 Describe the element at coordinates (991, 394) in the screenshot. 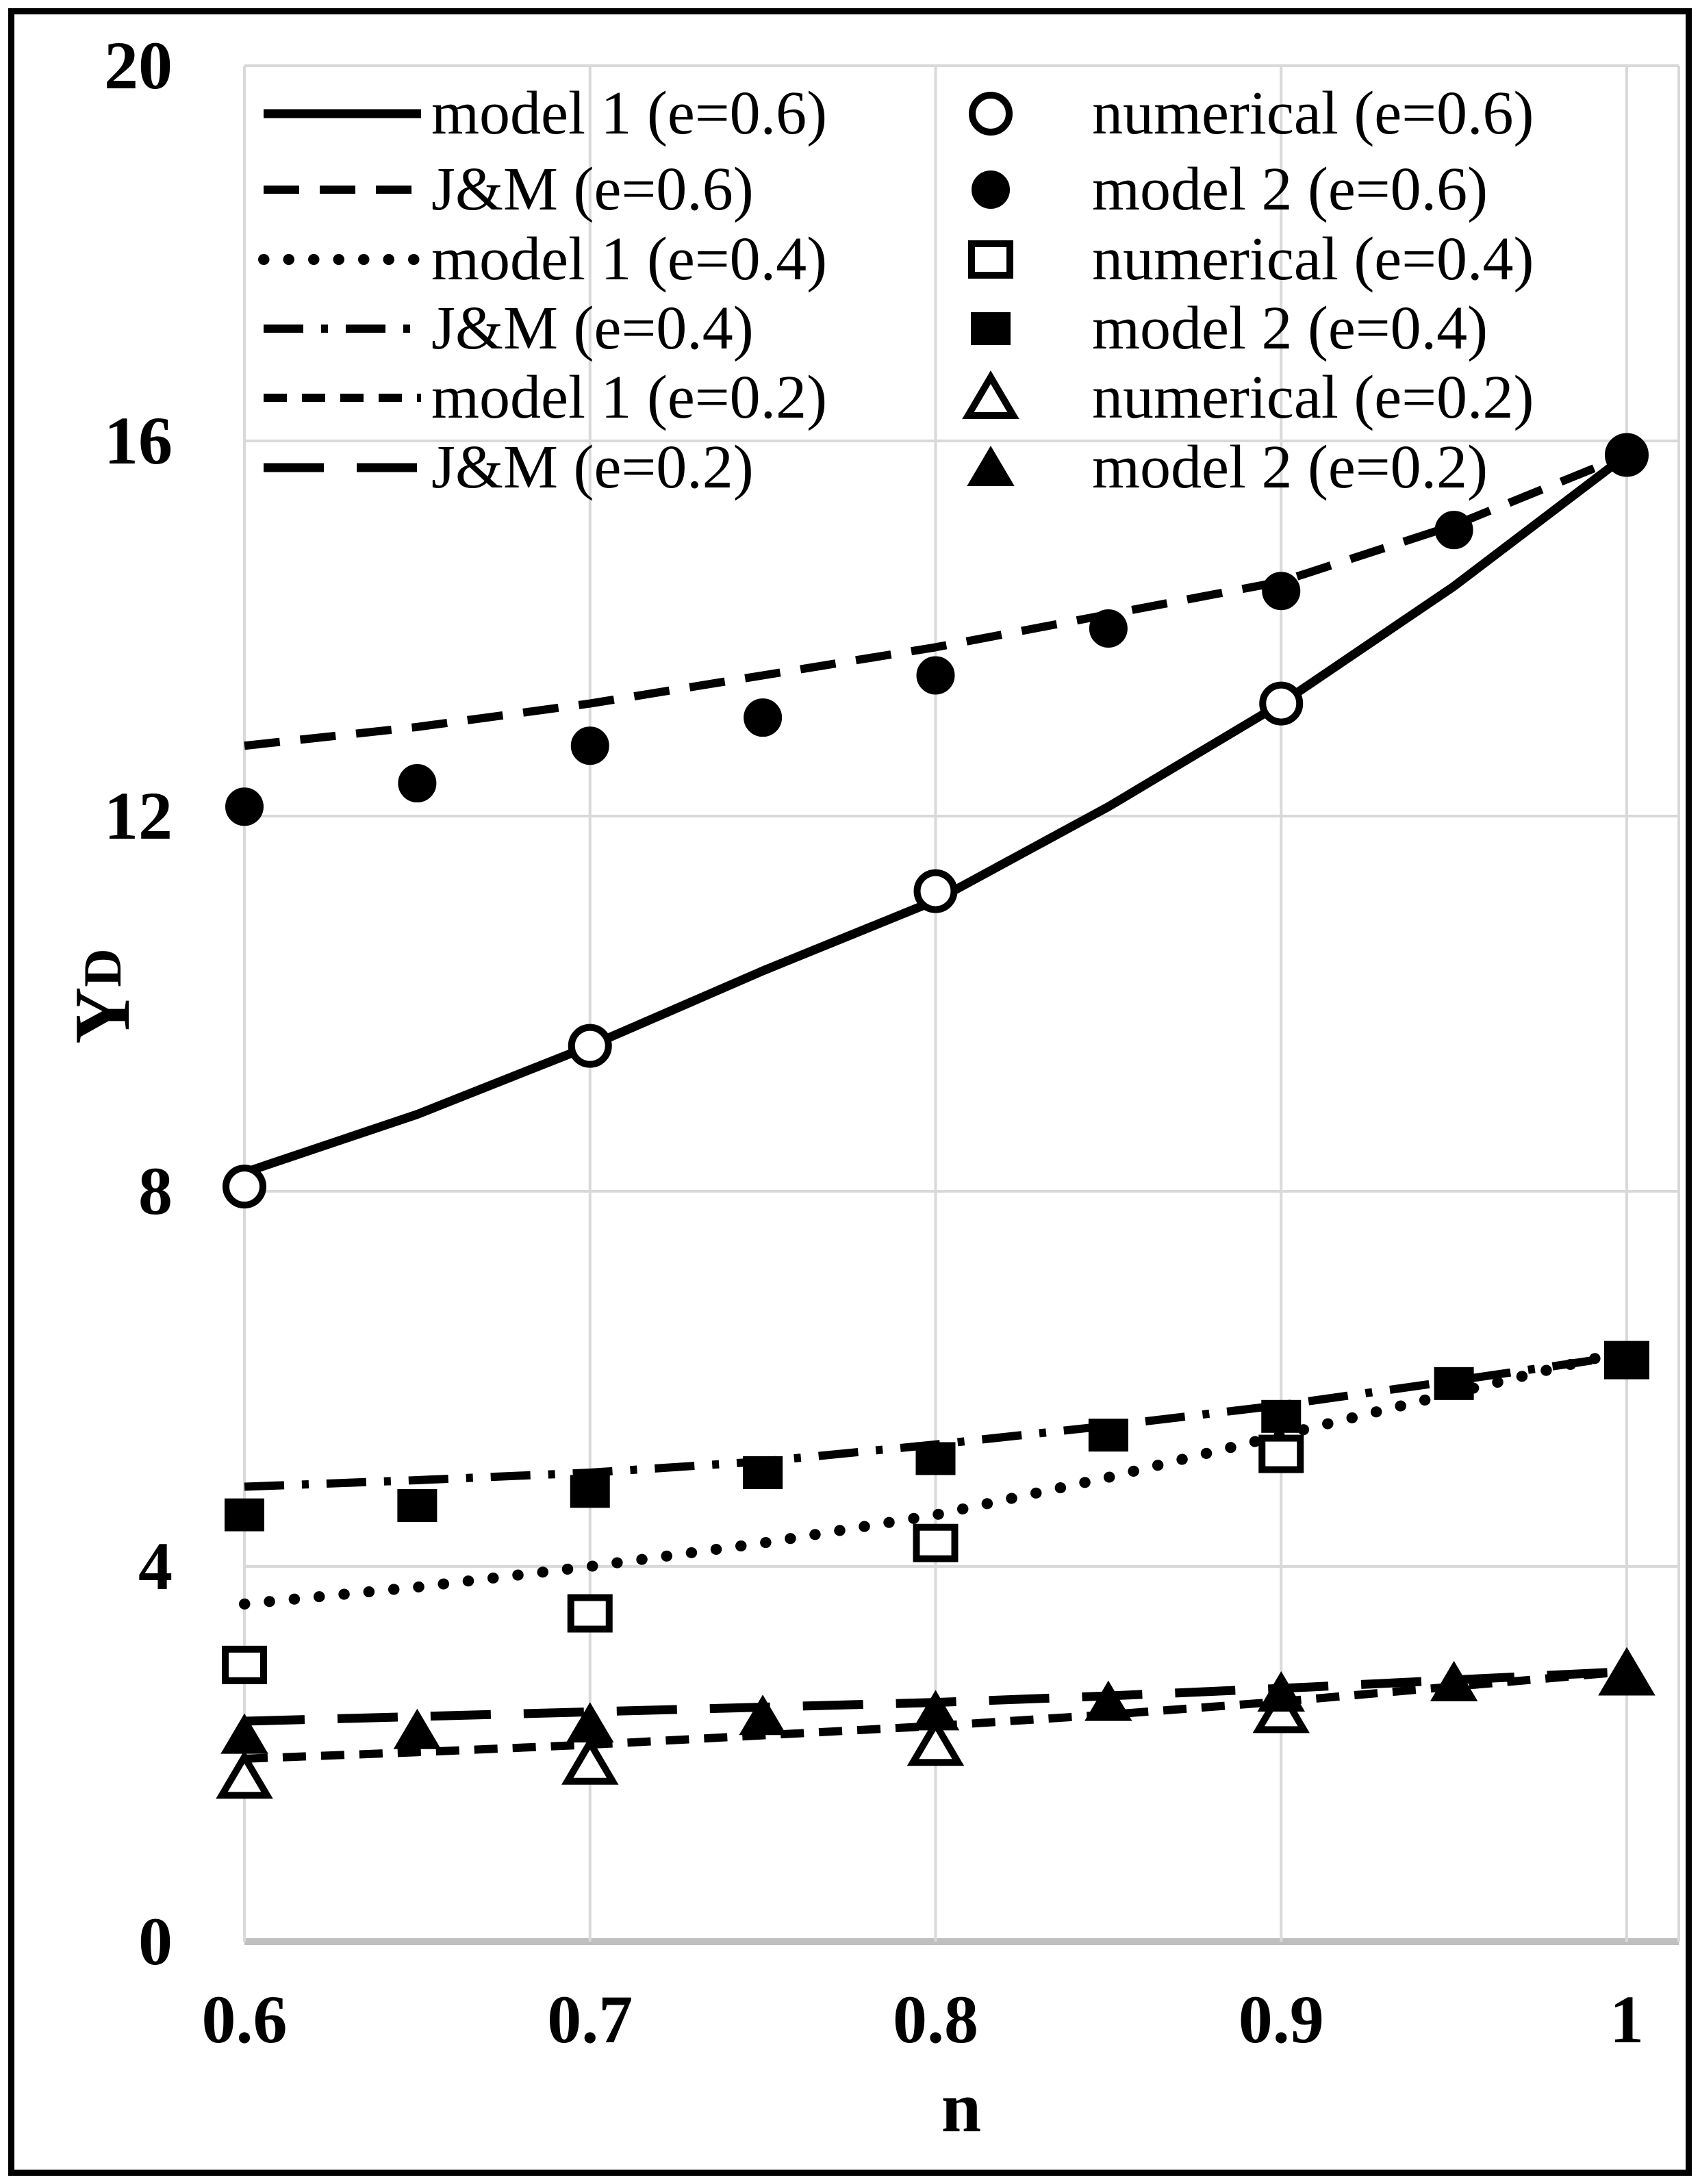

I see `legend-marker-numerical-e02` at that location.